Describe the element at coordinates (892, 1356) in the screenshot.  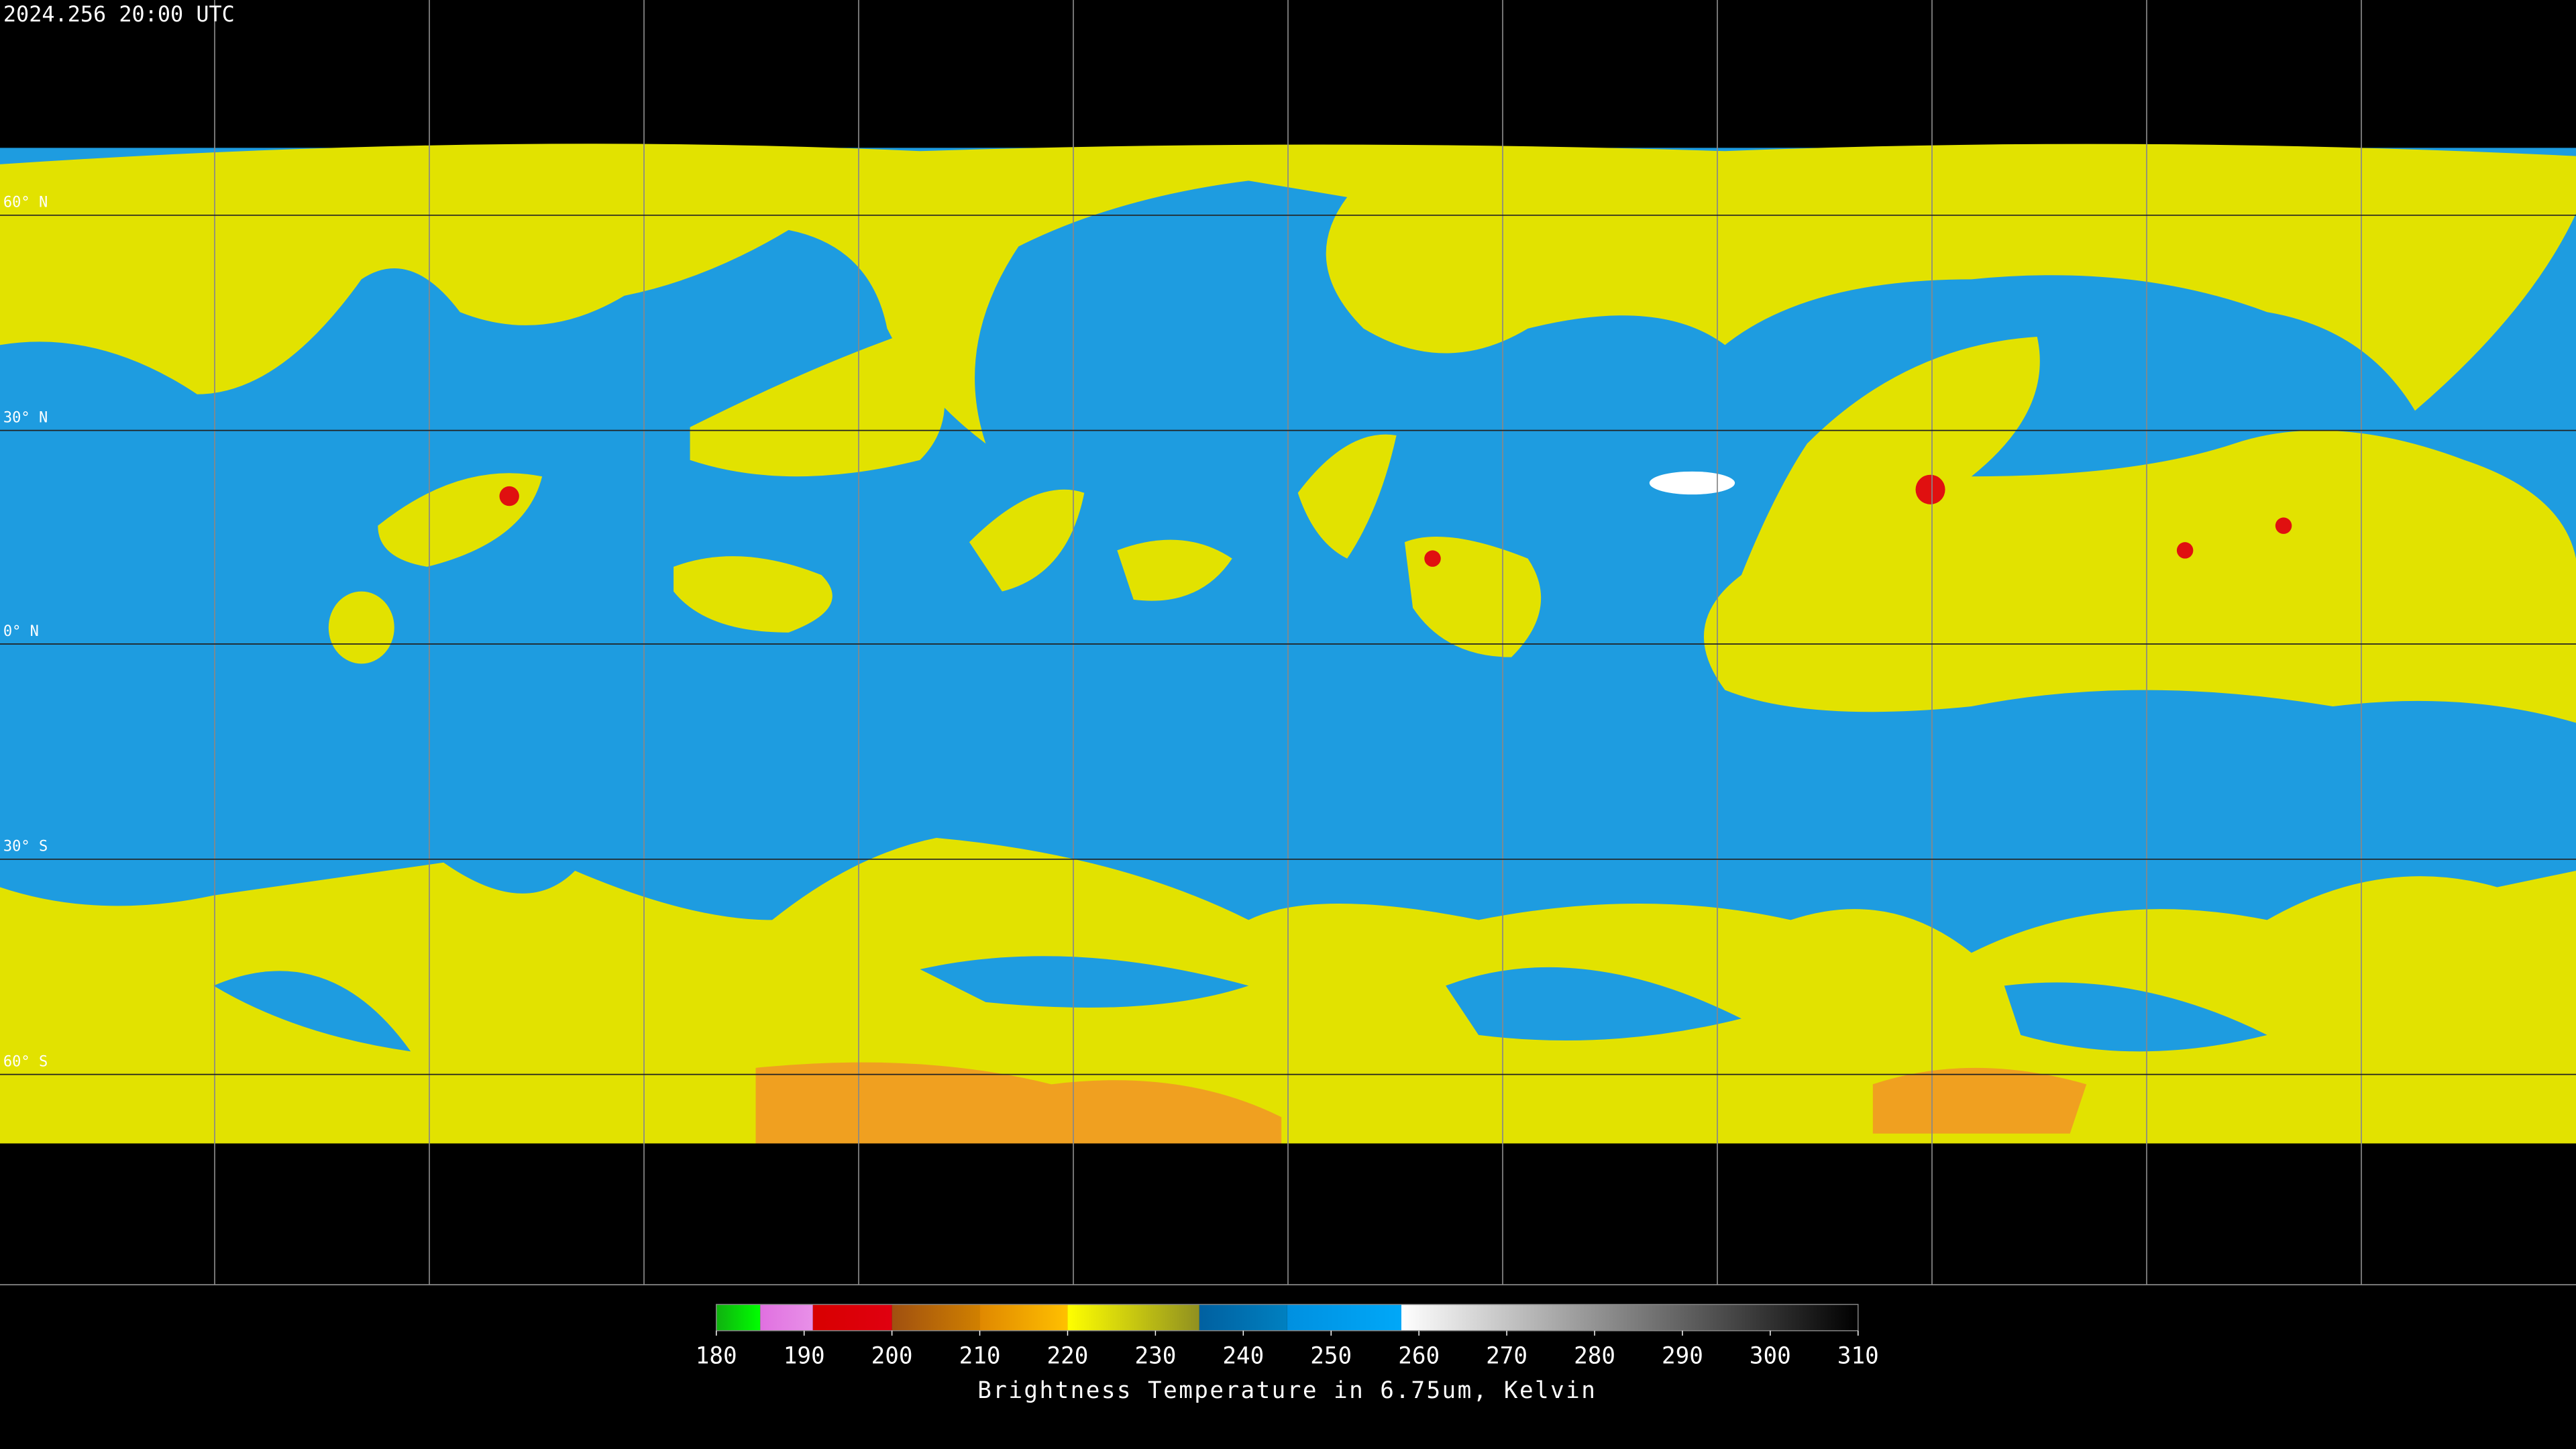
I see `colorbar-tick-label: 200` at that location.